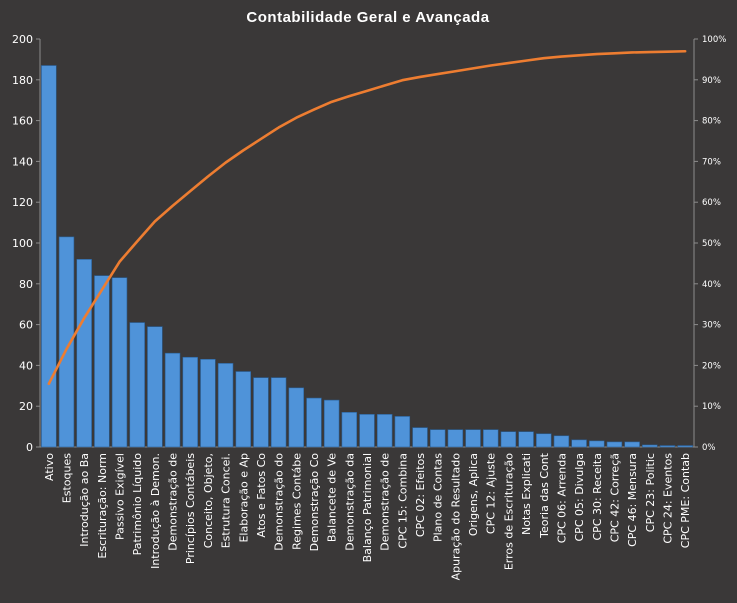  I want to click on y2-tick-label: 0%, so click(709, 448).